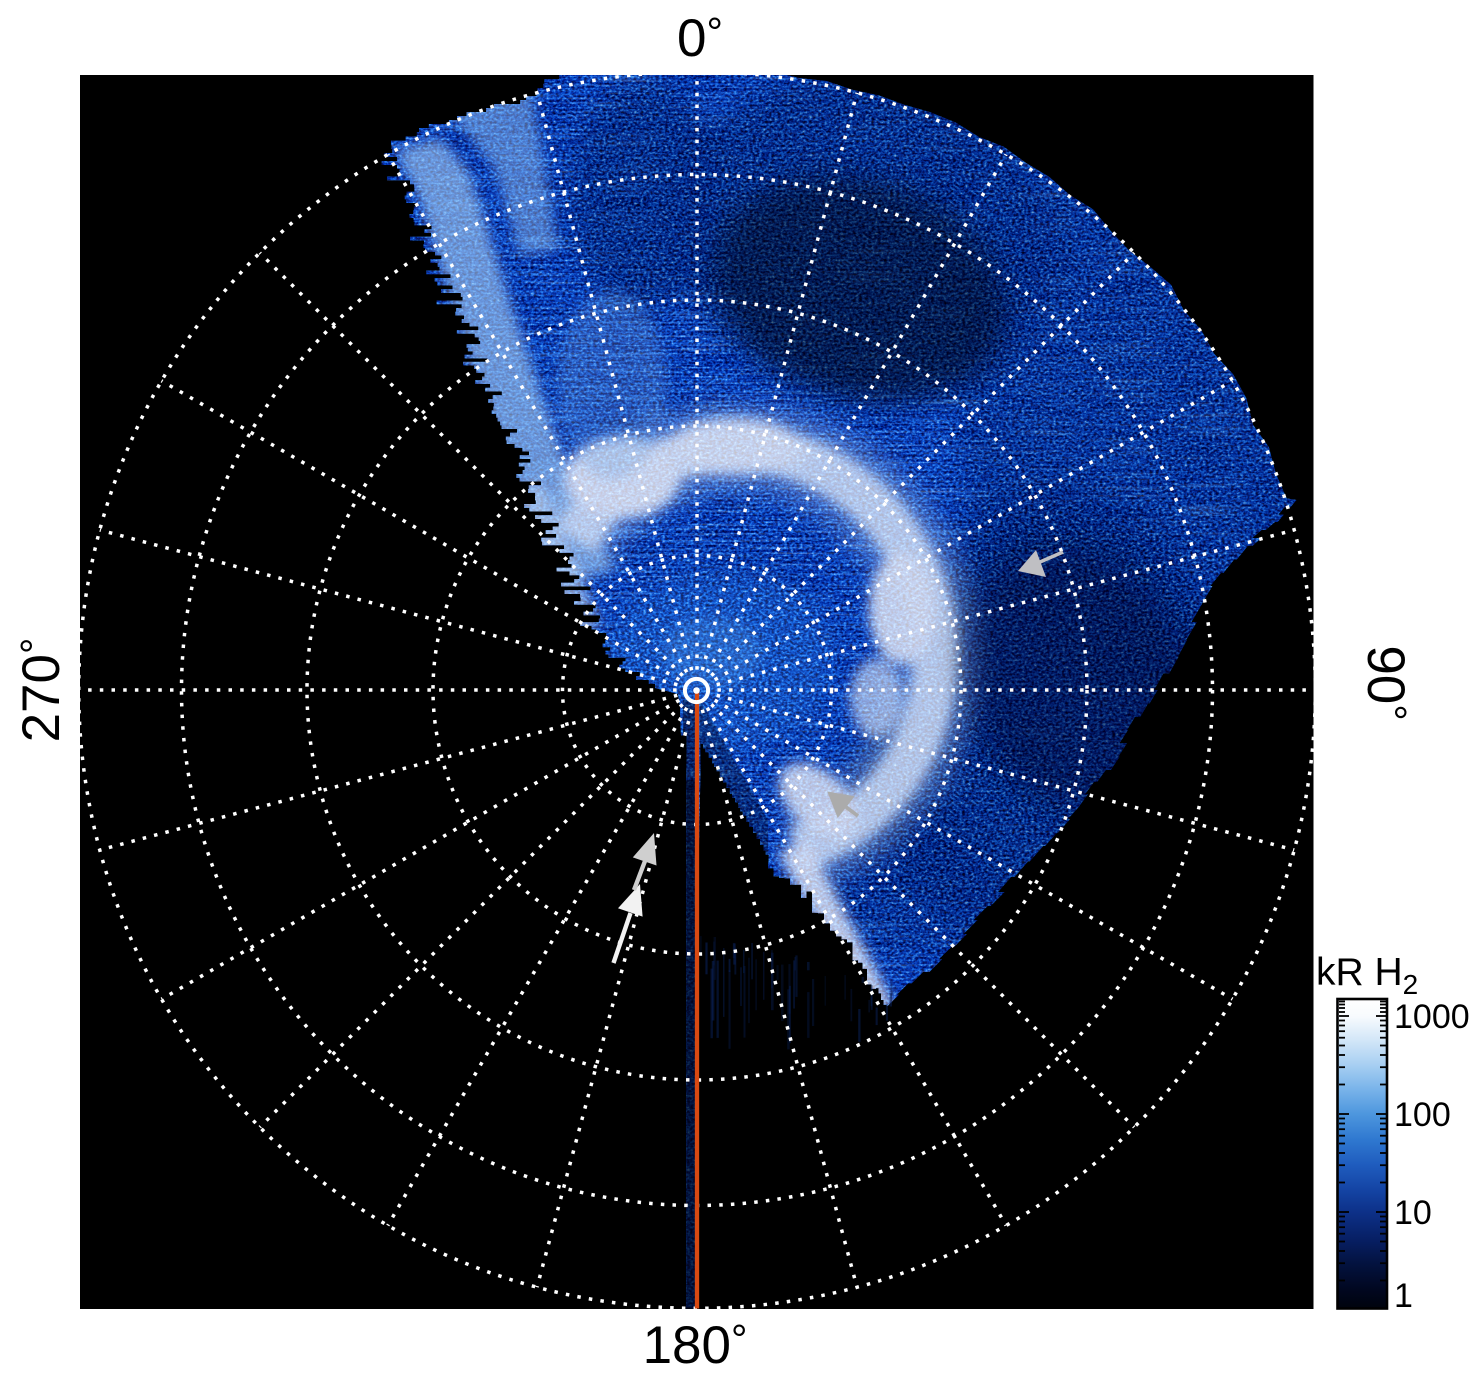  What do you see at coordinates (695, 1345) in the screenshot?
I see `svg-text: 180°` at bounding box center [695, 1345].